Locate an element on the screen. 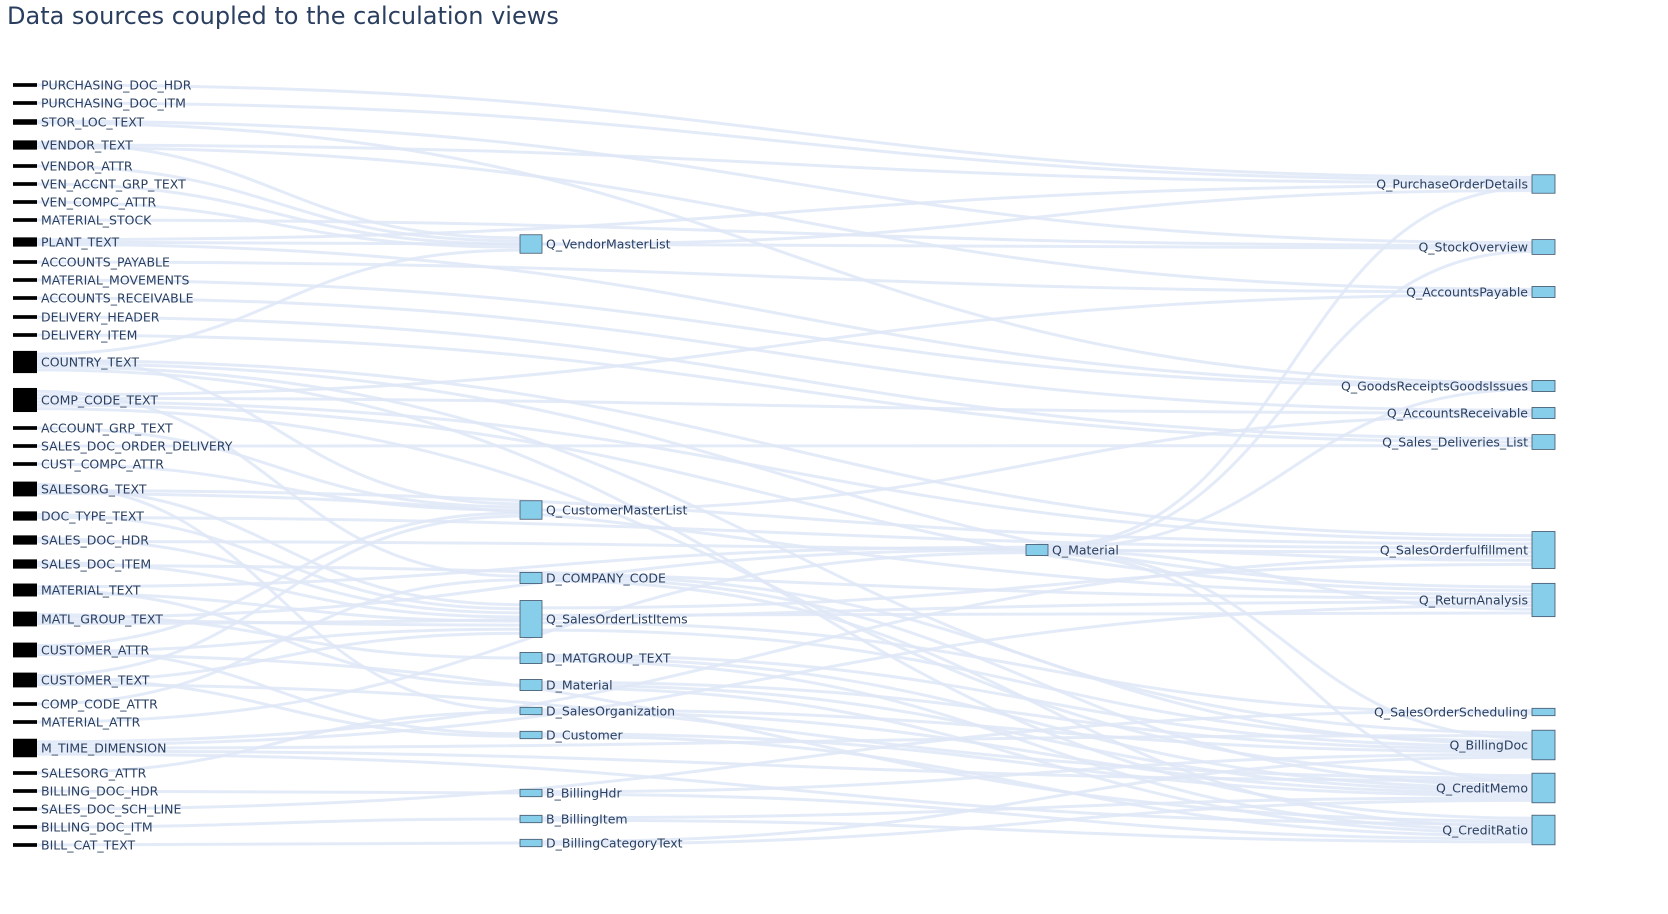  link-Q_SalesOrderListItems-to-Q_SalesOrderfulfillment is located at coordinates (1037, 586).